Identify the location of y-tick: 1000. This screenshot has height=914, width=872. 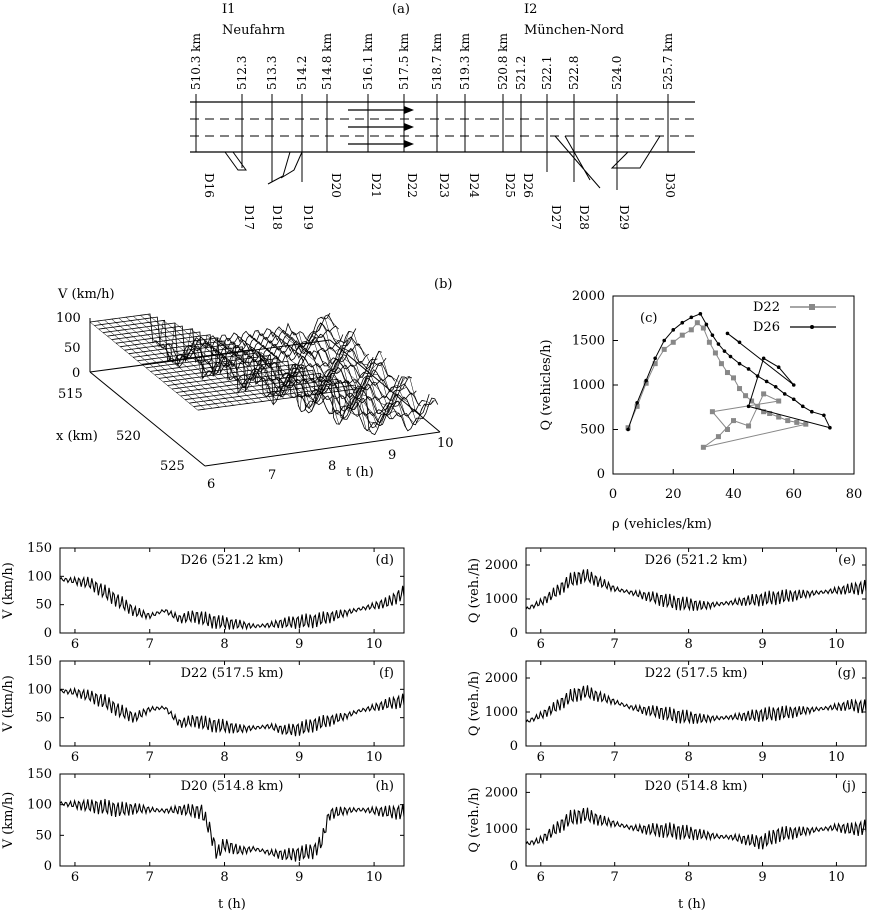
(501, 829).